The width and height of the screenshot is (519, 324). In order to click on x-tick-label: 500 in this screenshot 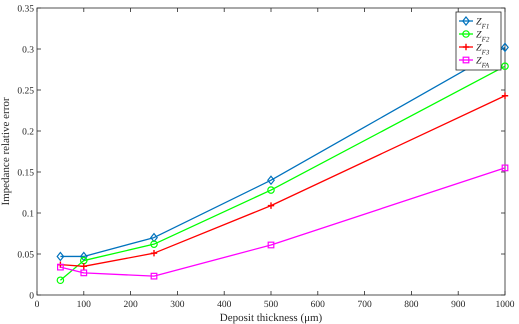, I will do `click(271, 305)`.